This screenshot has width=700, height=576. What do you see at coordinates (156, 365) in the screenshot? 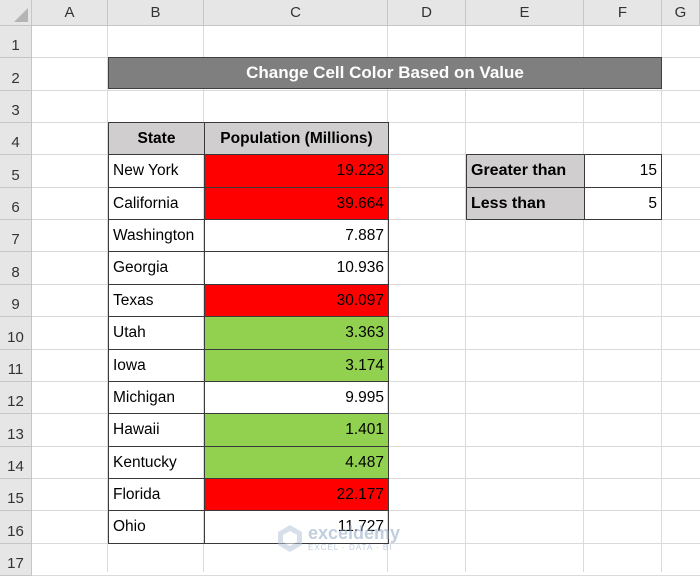
I see `cell-state: Iowa` at bounding box center [156, 365].